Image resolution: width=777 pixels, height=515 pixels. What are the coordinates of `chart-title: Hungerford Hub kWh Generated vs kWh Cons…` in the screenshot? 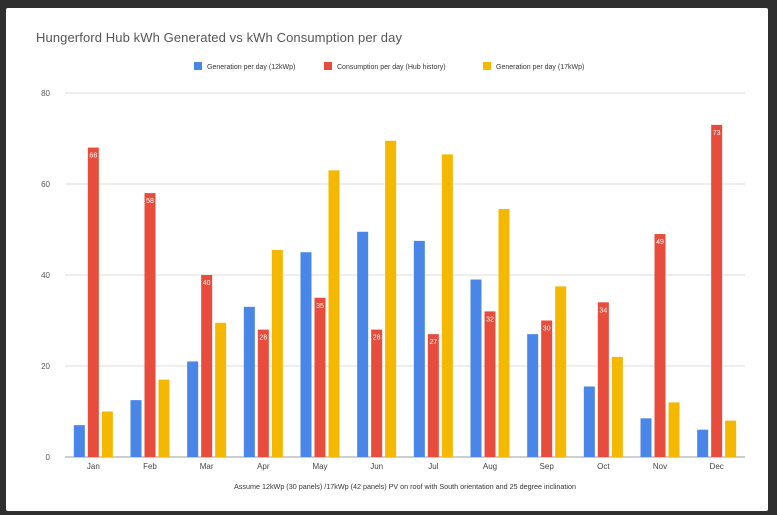 It's located at (219, 37).